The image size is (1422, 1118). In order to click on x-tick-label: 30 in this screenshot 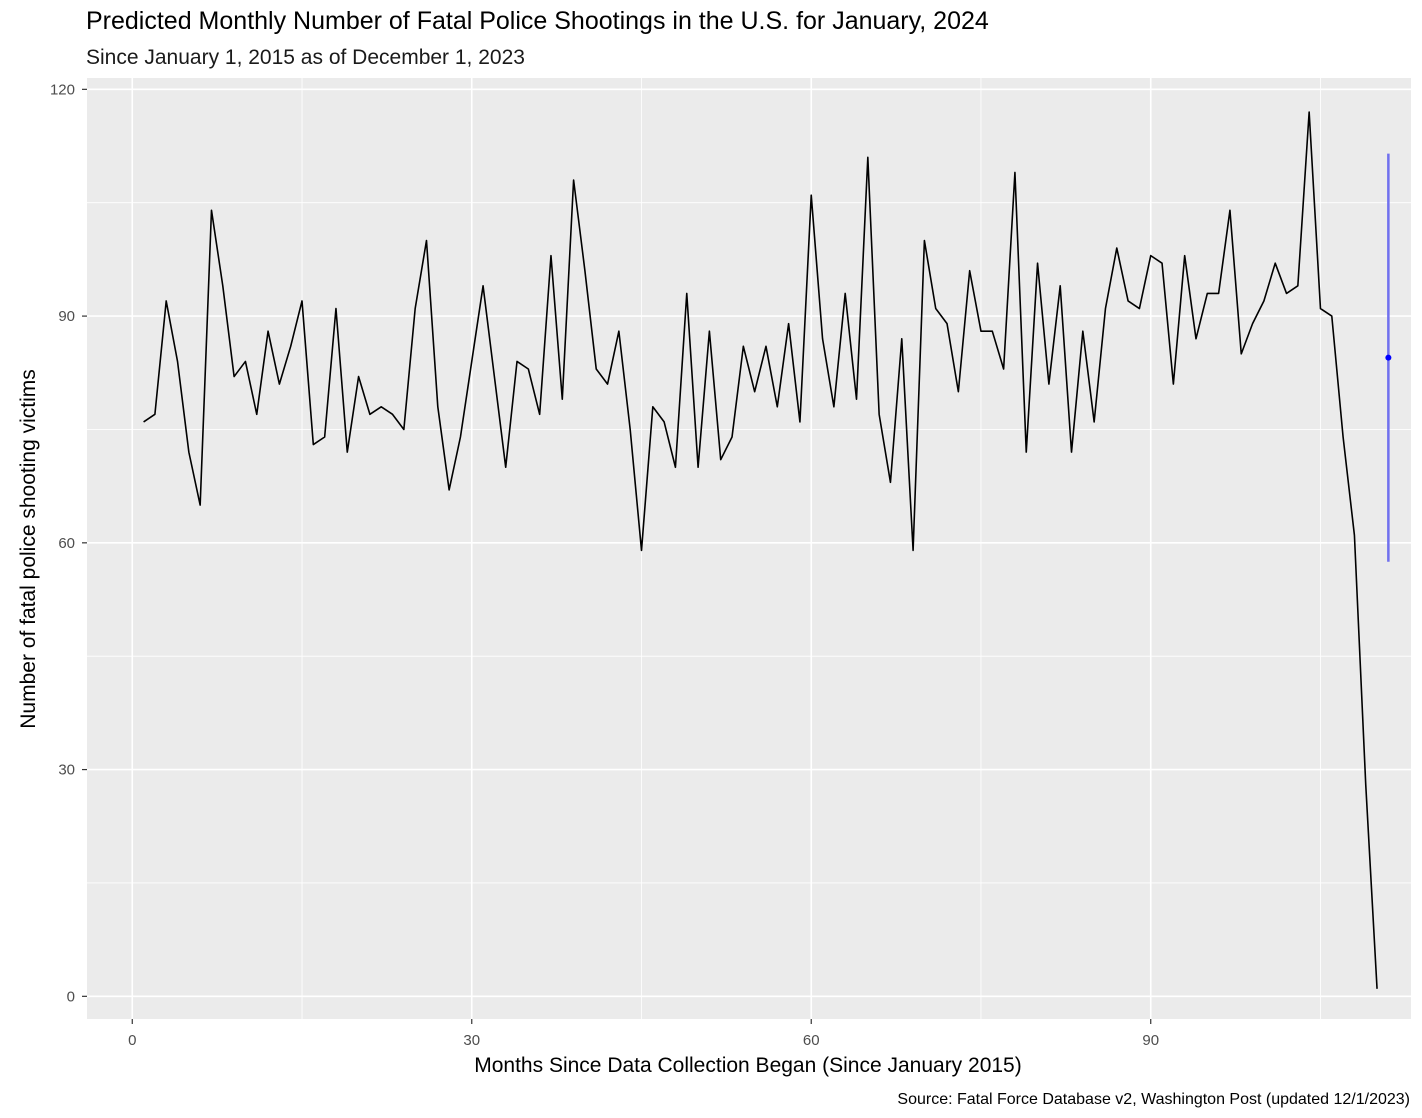, I will do `click(471, 1040)`.